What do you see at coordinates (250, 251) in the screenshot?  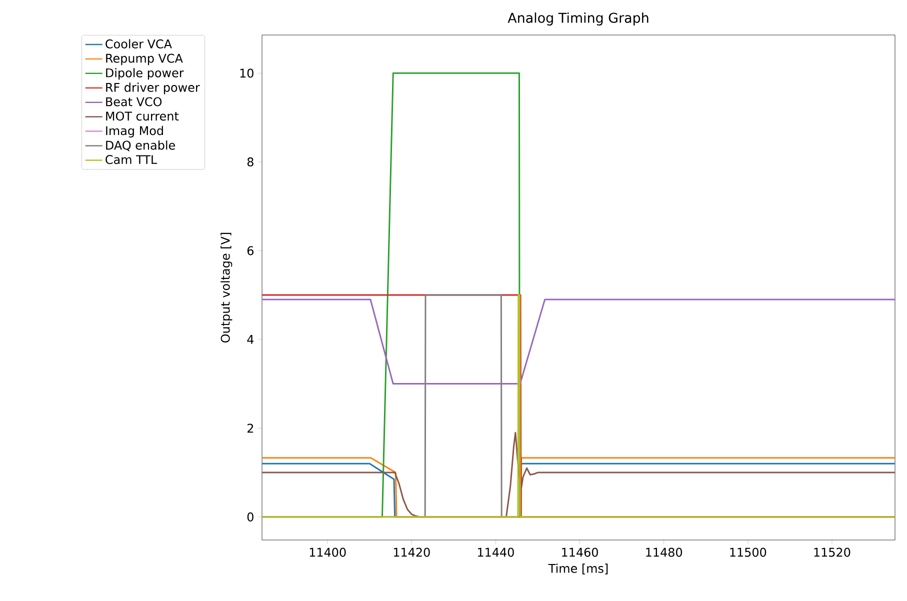 I see `y-tick-label: 6` at bounding box center [250, 251].